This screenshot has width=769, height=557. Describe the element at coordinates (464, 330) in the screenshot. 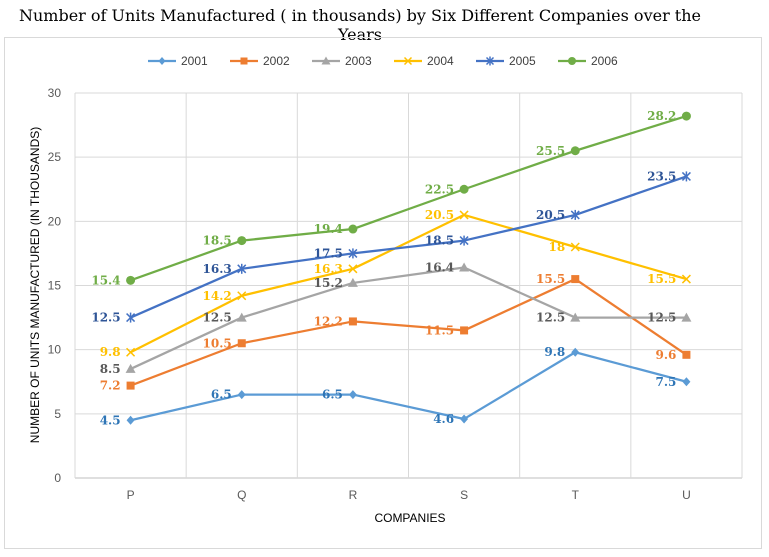

I see `marker-2002-S` at that location.